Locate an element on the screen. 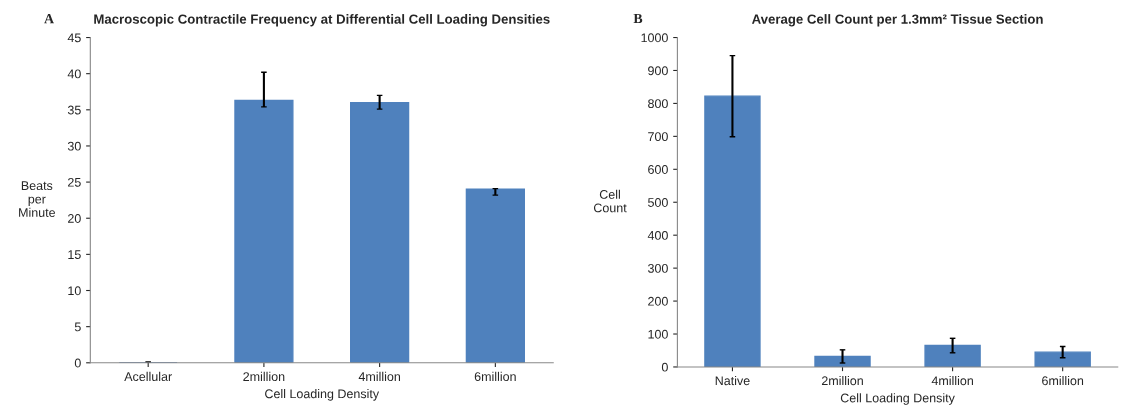  y-tick-label: 500 is located at coordinates (658, 202).